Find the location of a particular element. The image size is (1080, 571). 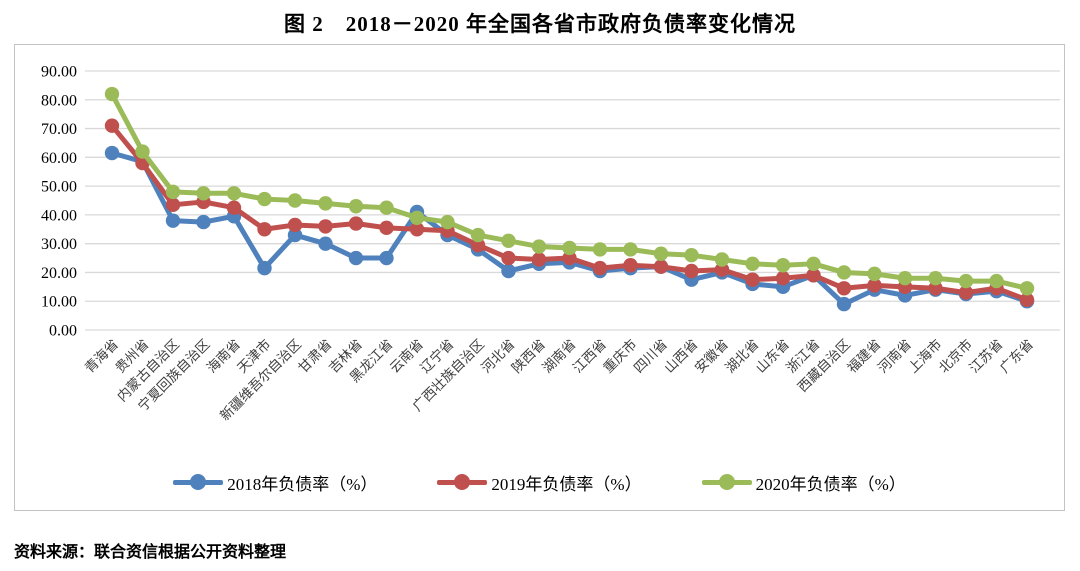

legend-label-2020: 2020年负债率（%） is located at coordinates (830, 484).